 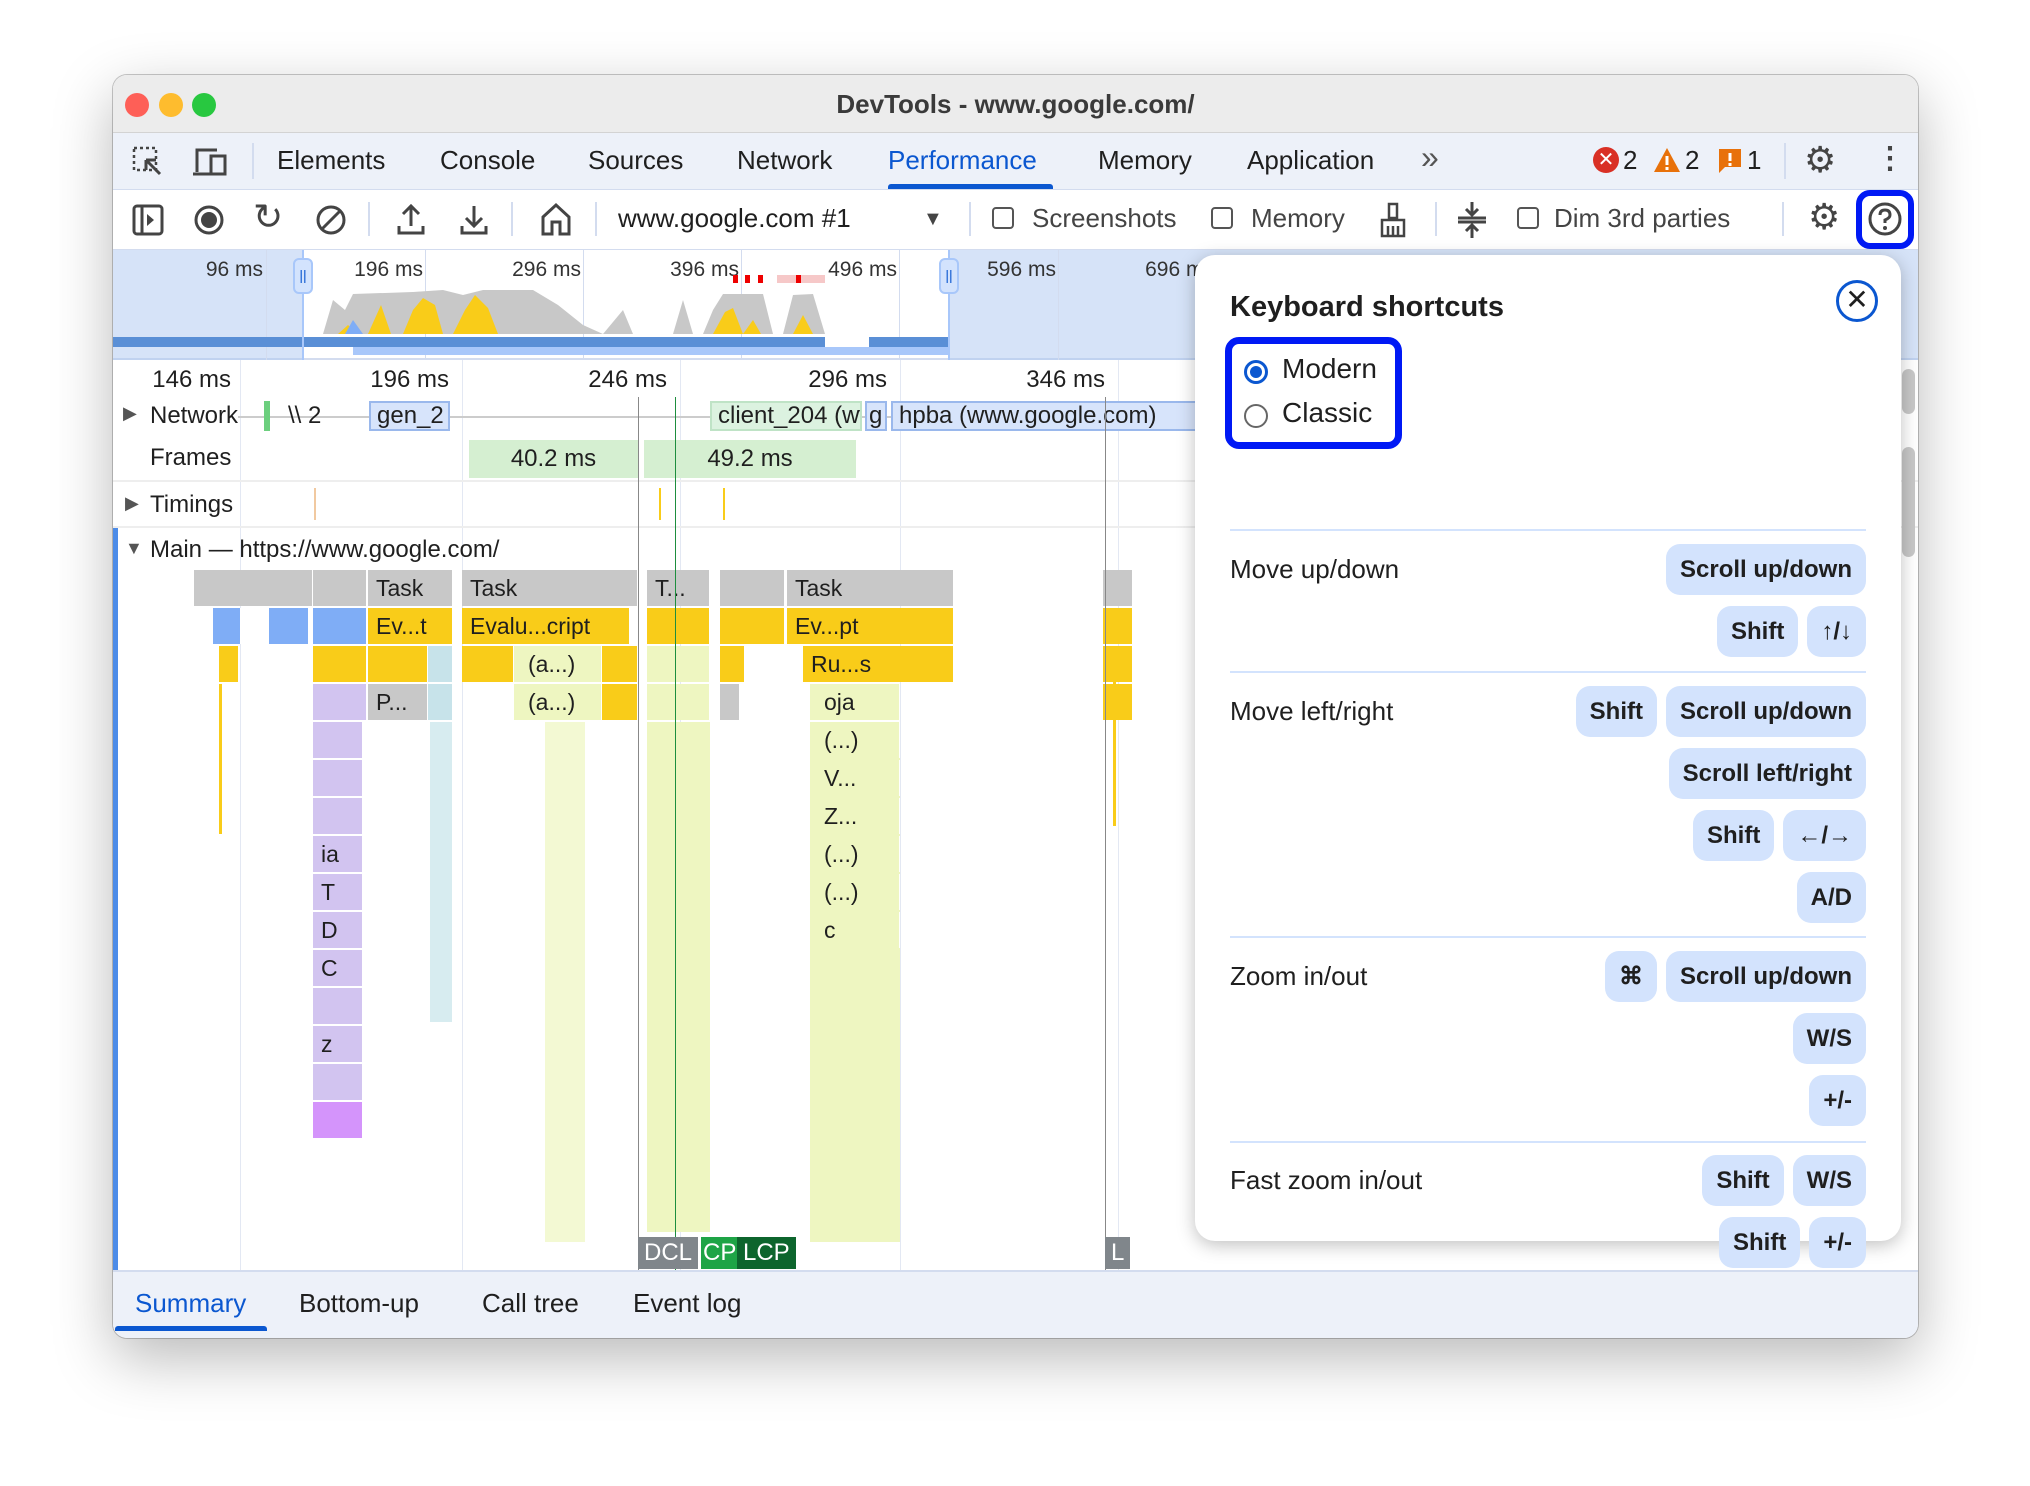 What do you see at coordinates (1256, 372) in the screenshot?
I see `radio-modern` at bounding box center [1256, 372].